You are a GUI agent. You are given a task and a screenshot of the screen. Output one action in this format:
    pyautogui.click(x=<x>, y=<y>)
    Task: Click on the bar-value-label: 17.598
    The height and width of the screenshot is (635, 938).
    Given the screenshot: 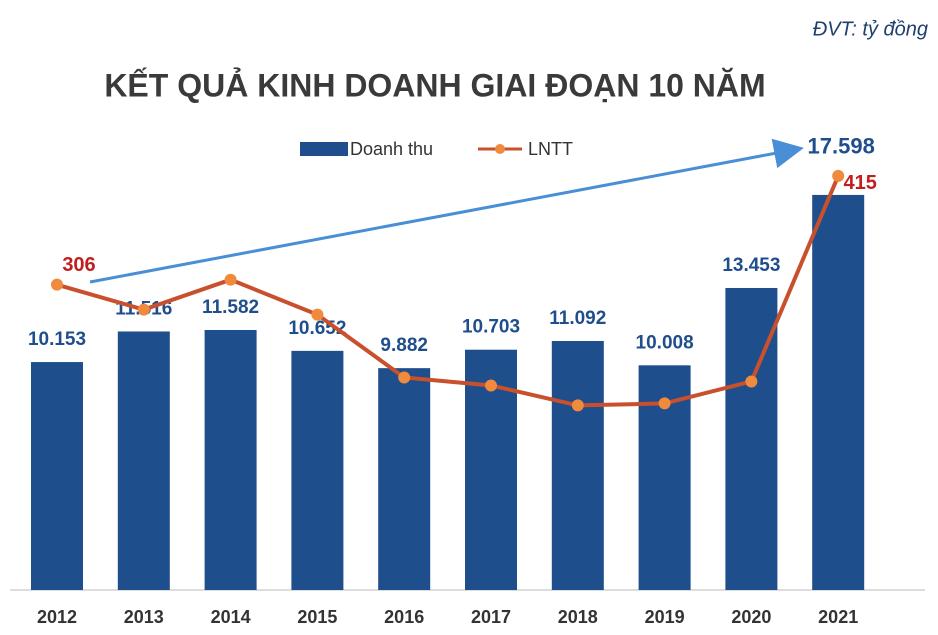 What is the action you would take?
    pyautogui.click(x=841, y=146)
    